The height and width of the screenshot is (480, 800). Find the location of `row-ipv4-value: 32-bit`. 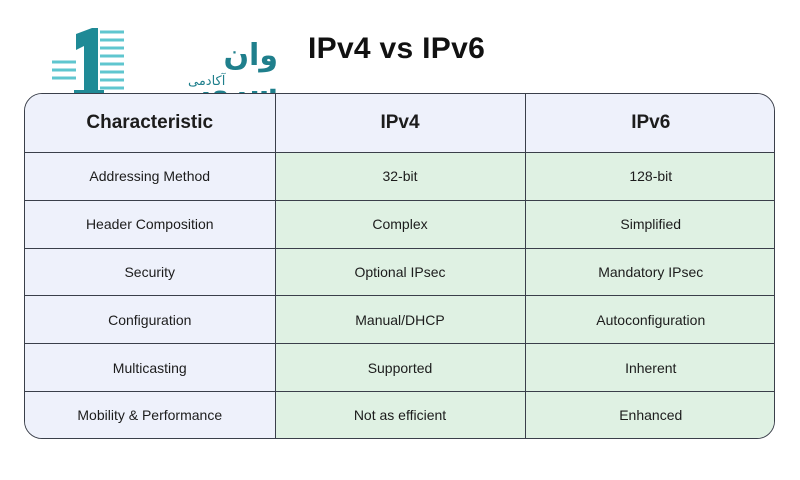

row-ipv4-value: 32-bit is located at coordinates (400, 176).